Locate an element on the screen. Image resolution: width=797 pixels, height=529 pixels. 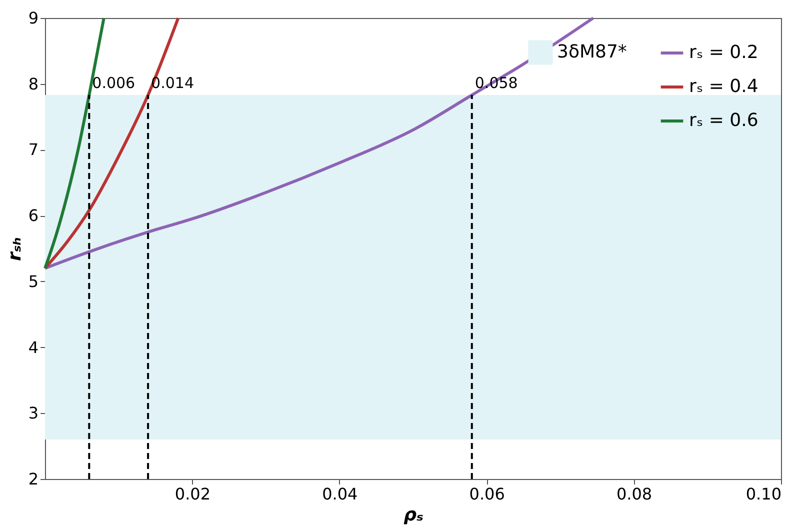
y-axis-title: rₛₕ is located at coordinates (15, 249).